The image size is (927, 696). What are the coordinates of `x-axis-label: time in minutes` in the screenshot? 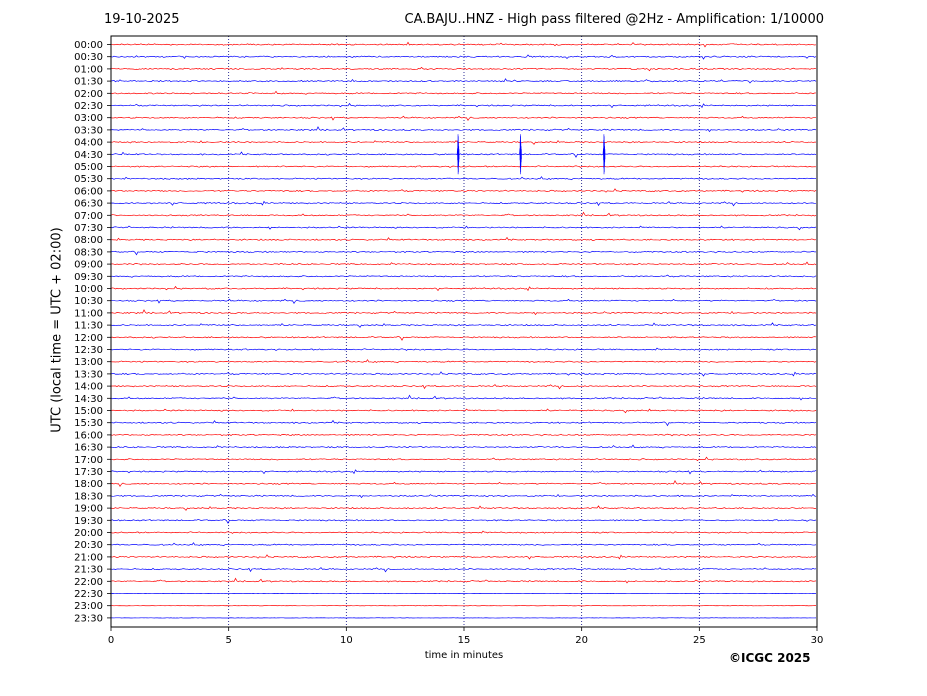 It's located at (464, 655).